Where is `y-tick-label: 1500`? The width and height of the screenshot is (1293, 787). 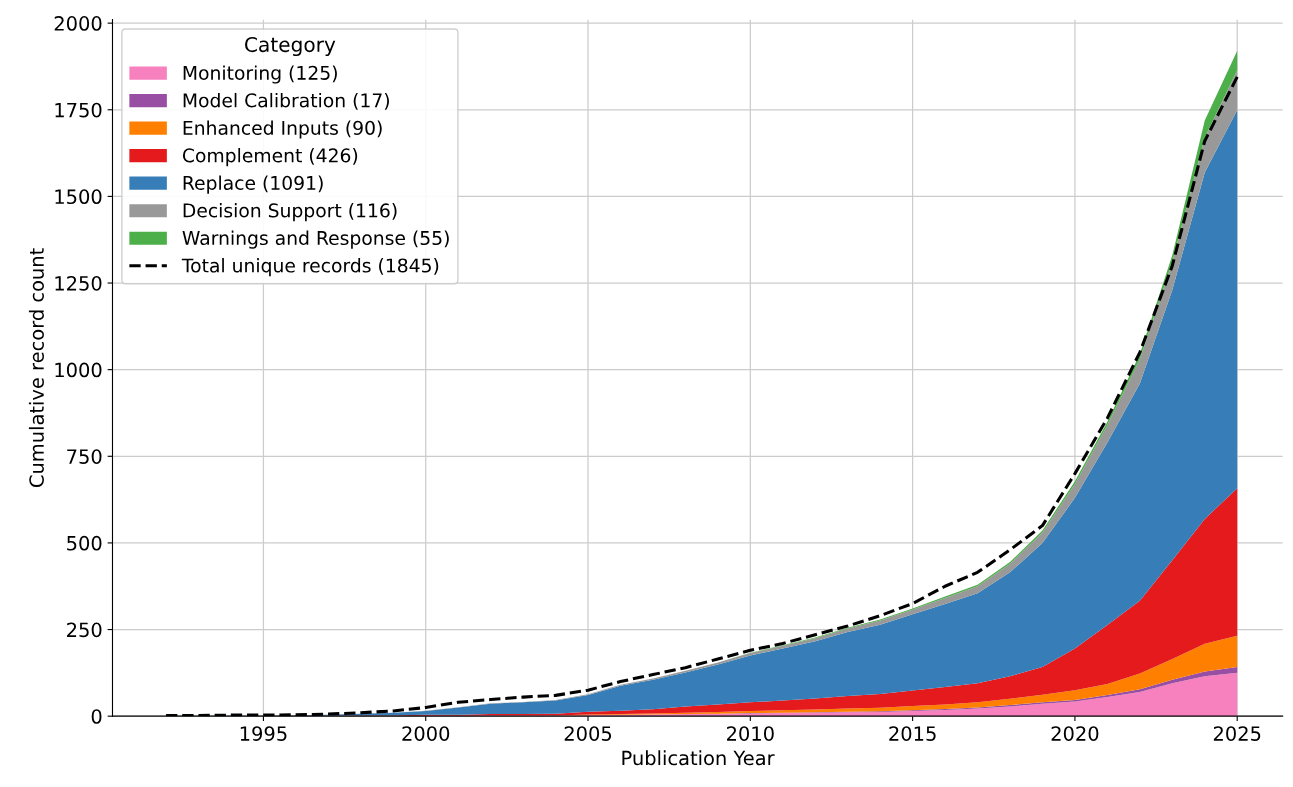
y-tick-label: 1500 is located at coordinates (78, 197).